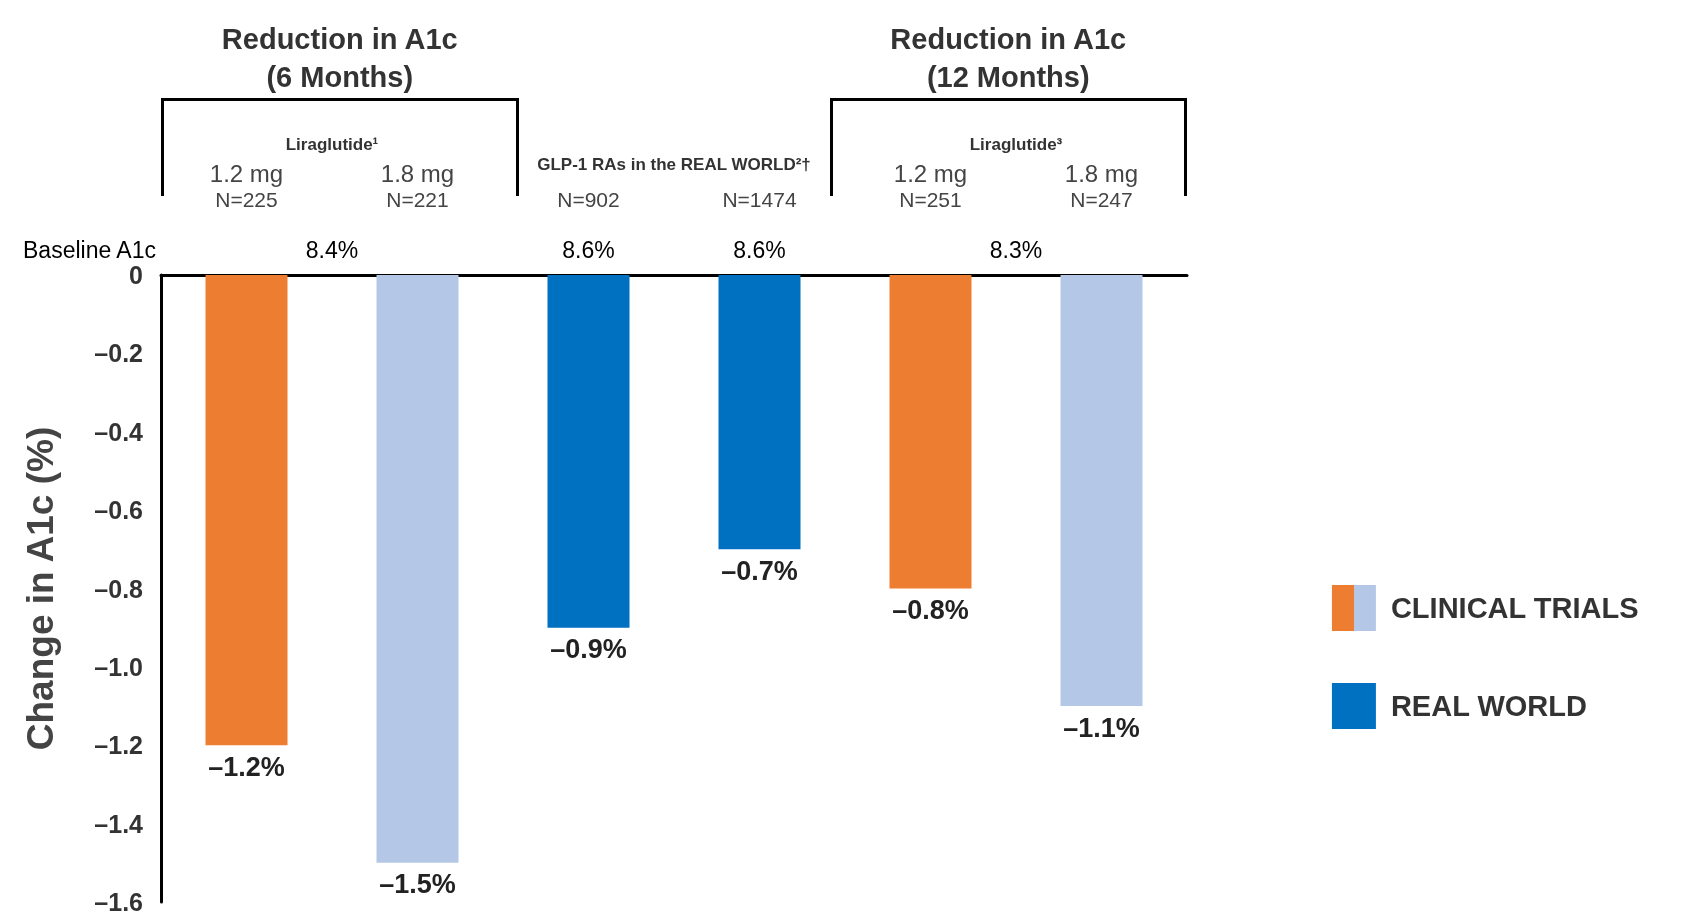  What do you see at coordinates (119, 823) in the screenshot?
I see `y-tick-label: –1.4` at bounding box center [119, 823].